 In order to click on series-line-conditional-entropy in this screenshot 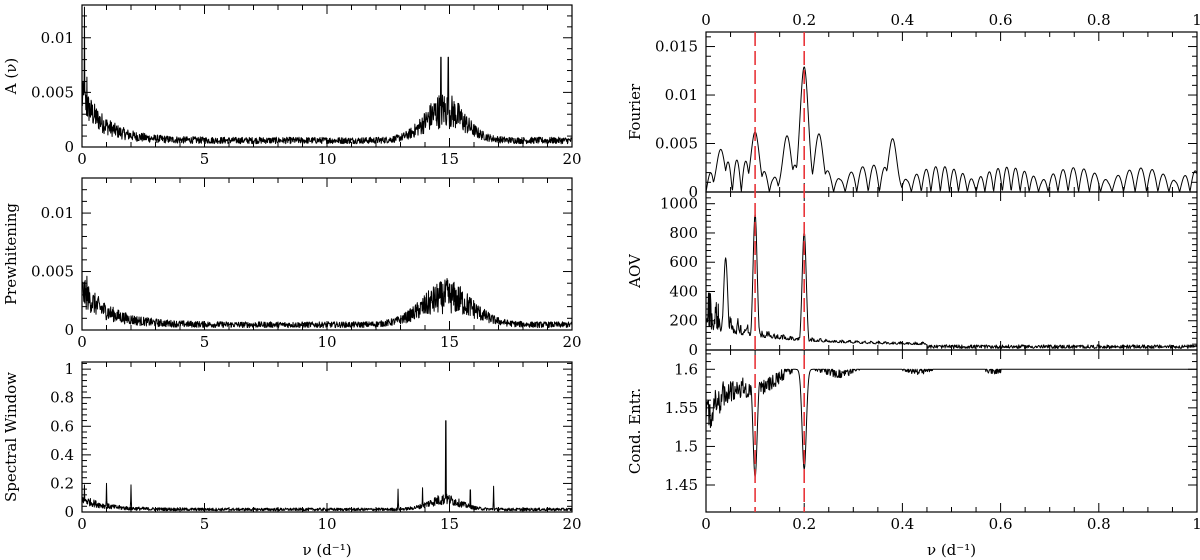, I will do `click(951, 423)`.